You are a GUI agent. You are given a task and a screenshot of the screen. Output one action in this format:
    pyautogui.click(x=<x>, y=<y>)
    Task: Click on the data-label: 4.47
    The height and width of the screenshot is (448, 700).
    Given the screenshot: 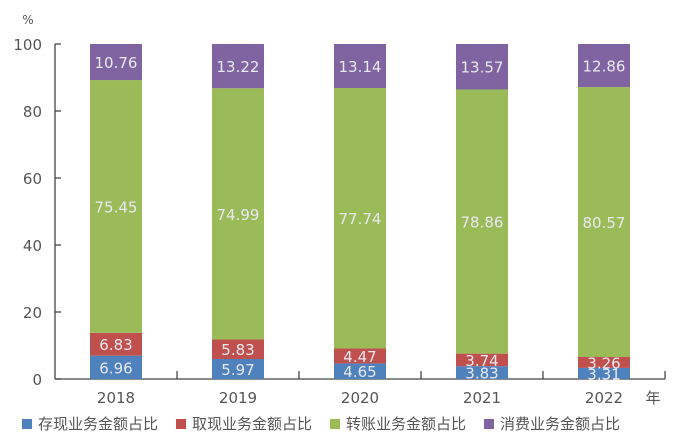 What is the action you would take?
    pyautogui.click(x=359, y=357)
    